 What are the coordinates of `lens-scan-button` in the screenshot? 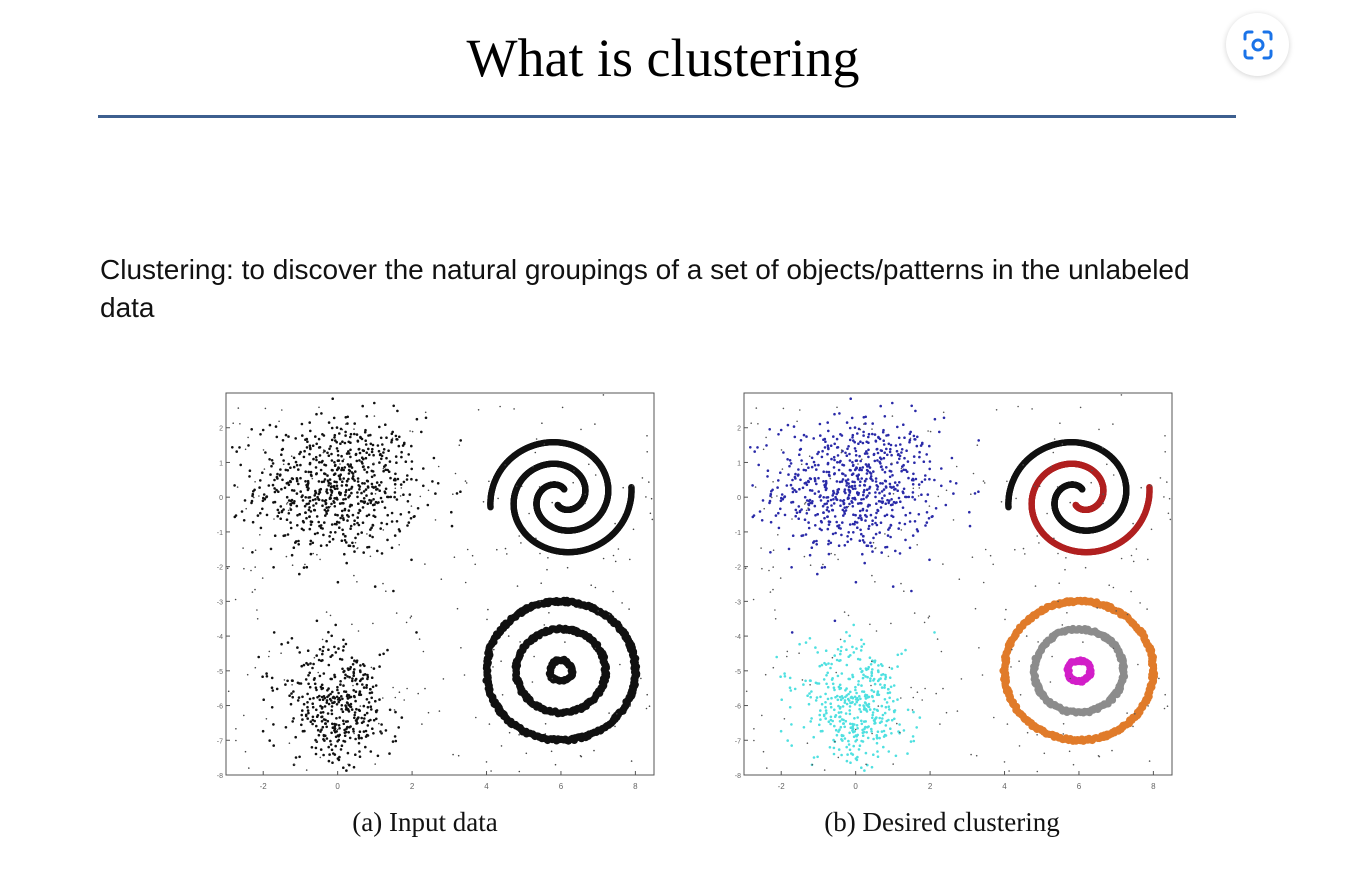 It's located at (1257, 44).